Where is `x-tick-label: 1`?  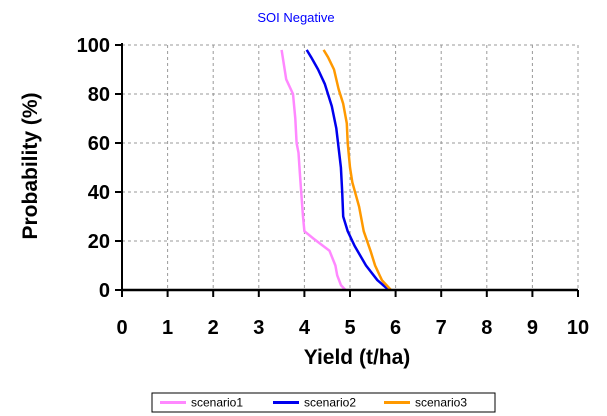
x-tick-label: 1 is located at coordinates (167, 328).